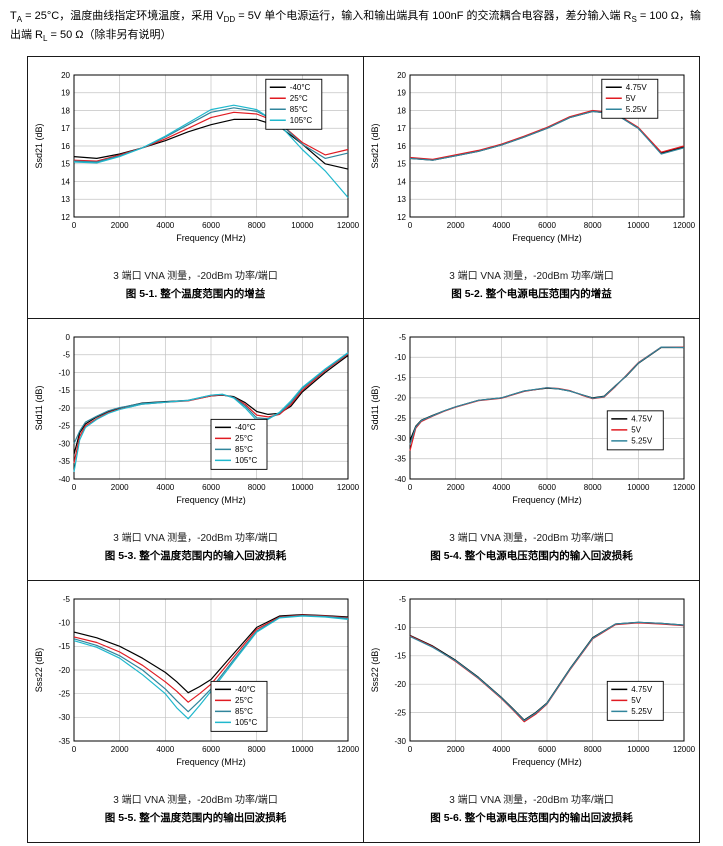 The image size is (723, 846). What do you see at coordinates (531, 294) in the screenshot?
I see `figure-caption: 图 5-2. 整个电源电压范围内的增益` at bounding box center [531, 294].